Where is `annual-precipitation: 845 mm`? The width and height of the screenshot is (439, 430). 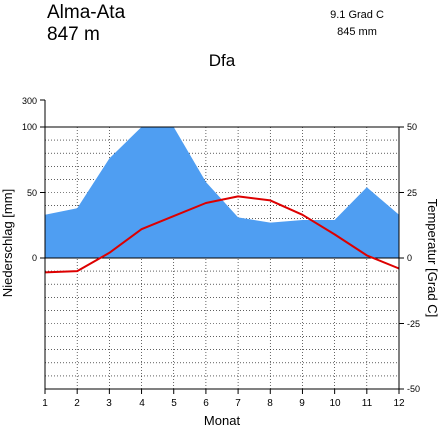
annual-precipitation: 845 mm is located at coordinates (357, 32).